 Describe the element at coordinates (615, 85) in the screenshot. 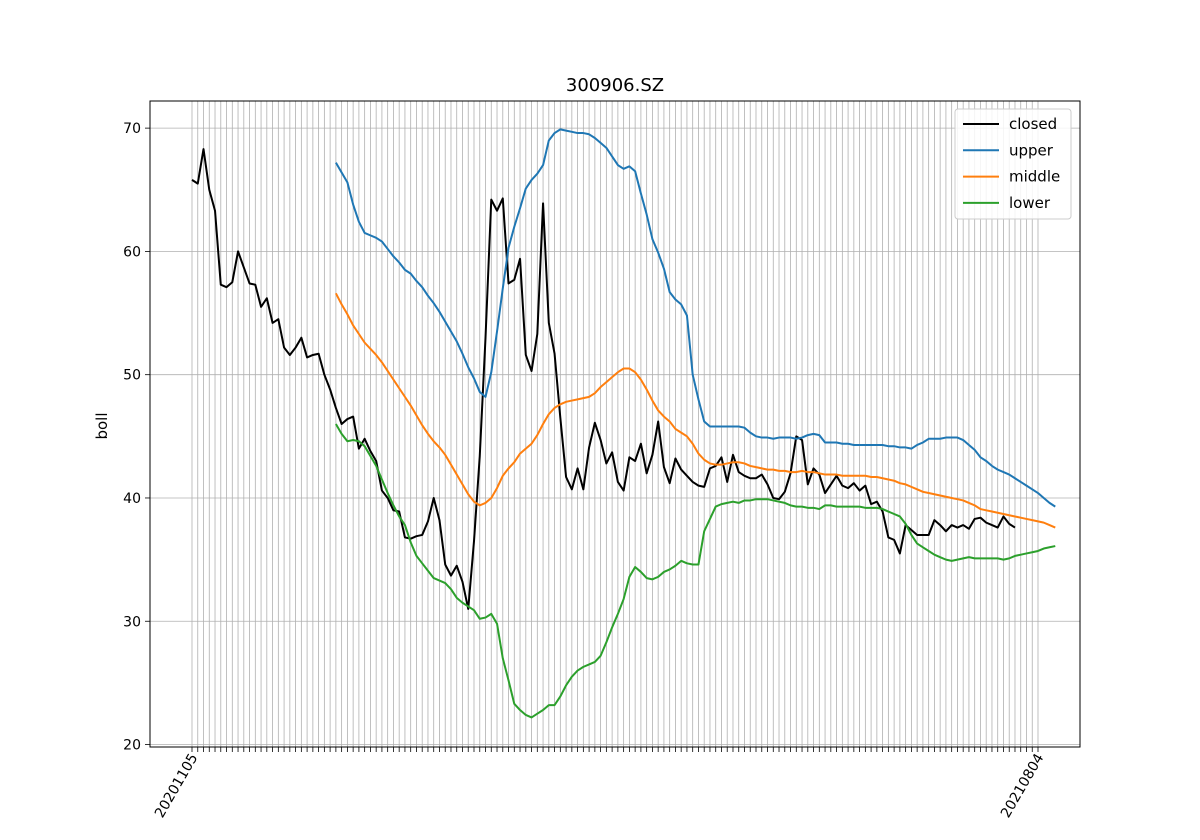

I see `chart-title: 300906.SZ` at that location.